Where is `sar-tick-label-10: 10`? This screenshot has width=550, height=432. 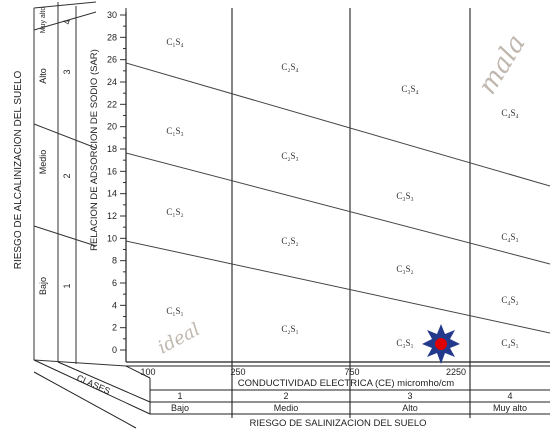
sar-tick-label-10: 10 is located at coordinates (112, 238).